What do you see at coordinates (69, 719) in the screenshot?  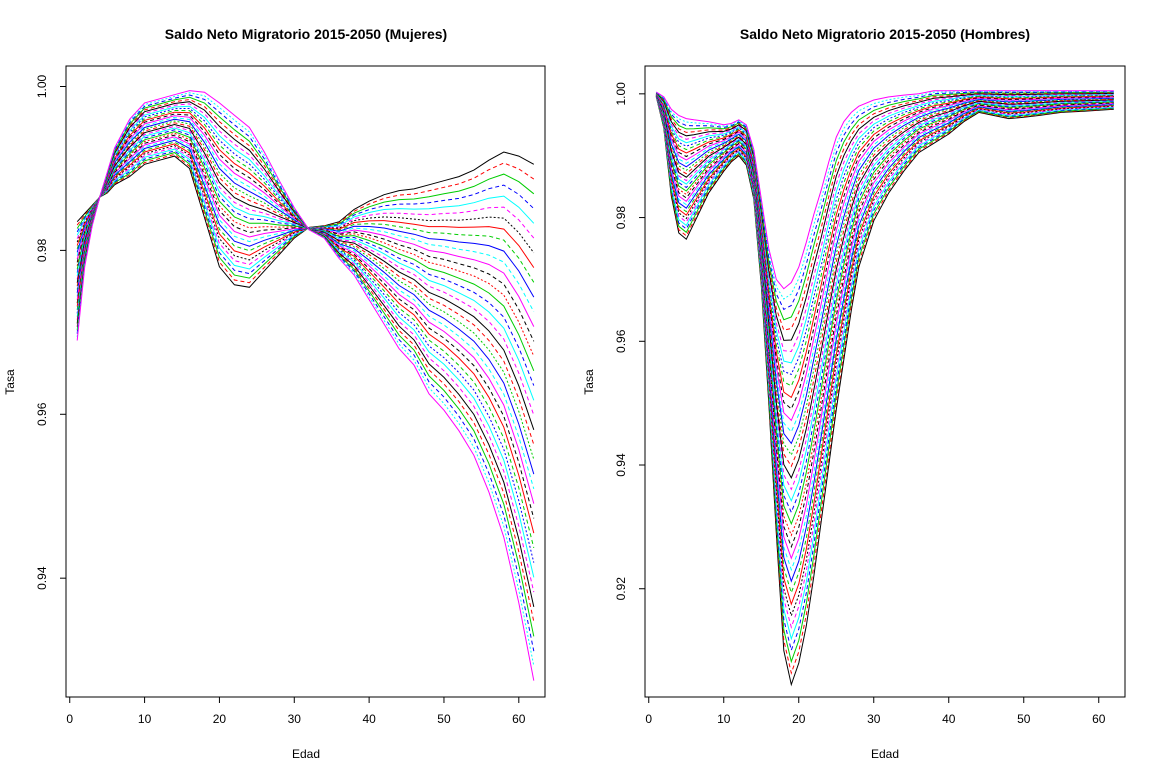 I see `x-tick-label: 0` at bounding box center [69, 719].